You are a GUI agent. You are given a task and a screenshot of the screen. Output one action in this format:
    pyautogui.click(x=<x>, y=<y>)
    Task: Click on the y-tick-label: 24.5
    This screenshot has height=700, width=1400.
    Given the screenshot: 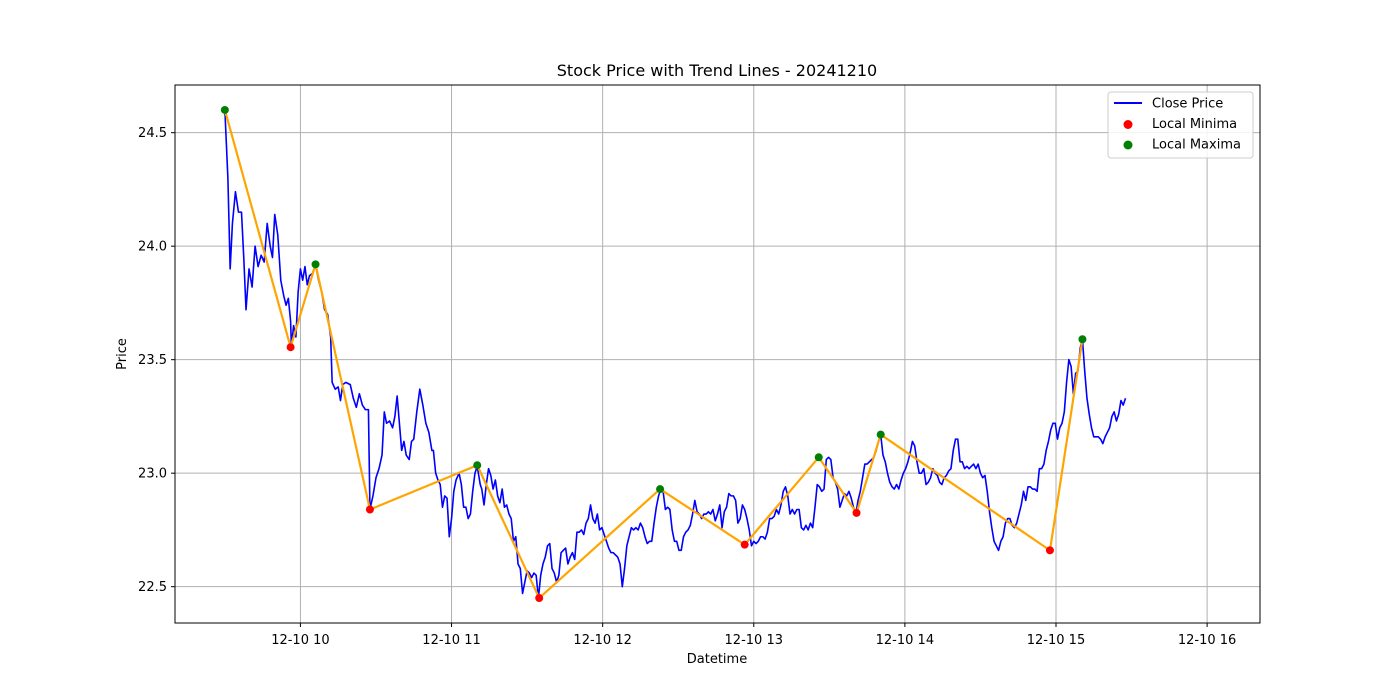 What is the action you would take?
    pyautogui.click(x=152, y=133)
    